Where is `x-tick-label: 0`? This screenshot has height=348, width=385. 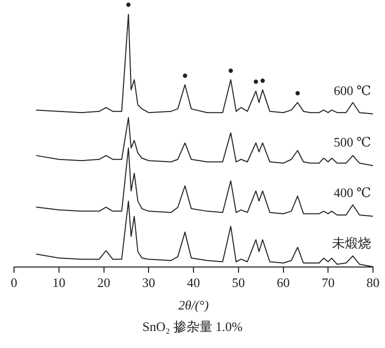
x-tick-label: 0 is located at coordinates (14, 282).